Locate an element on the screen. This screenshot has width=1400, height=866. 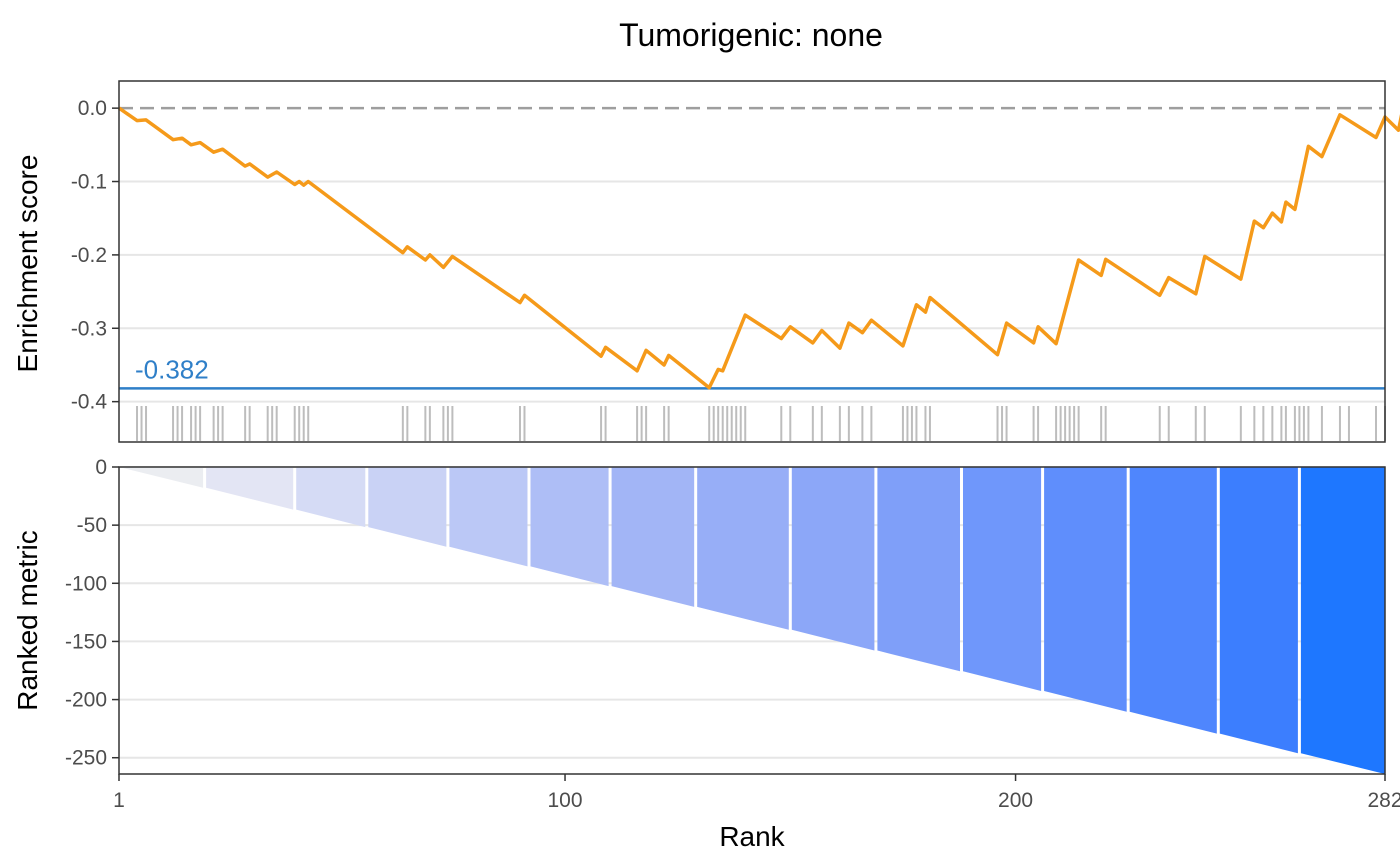
y-axis-title-enrichment: Enrichment score is located at coordinates (27, 264).